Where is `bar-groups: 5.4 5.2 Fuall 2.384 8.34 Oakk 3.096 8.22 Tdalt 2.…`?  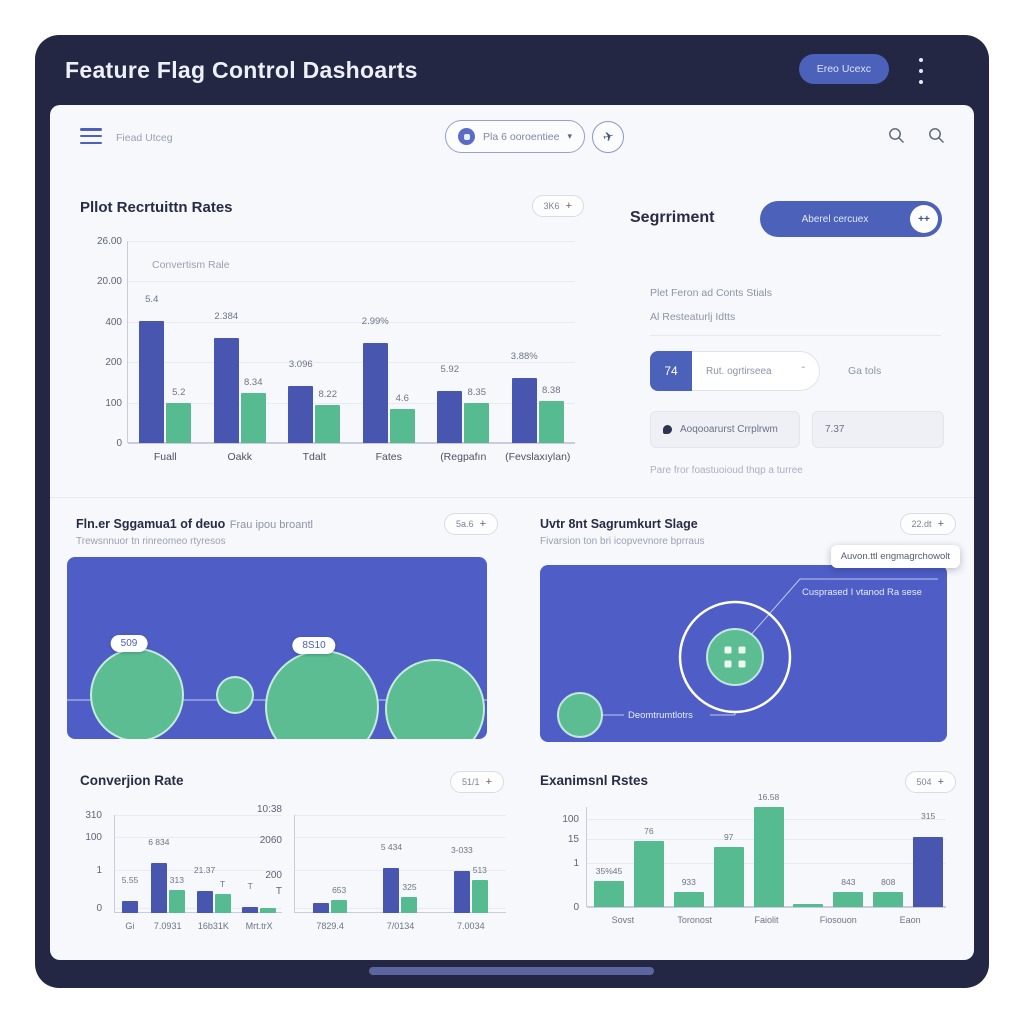
bar-groups: 5.4 5.2 Fuall 2.384 8.34 Oakk 3.096 8.22 Tdalt 2.… is located at coordinates (351, 352).